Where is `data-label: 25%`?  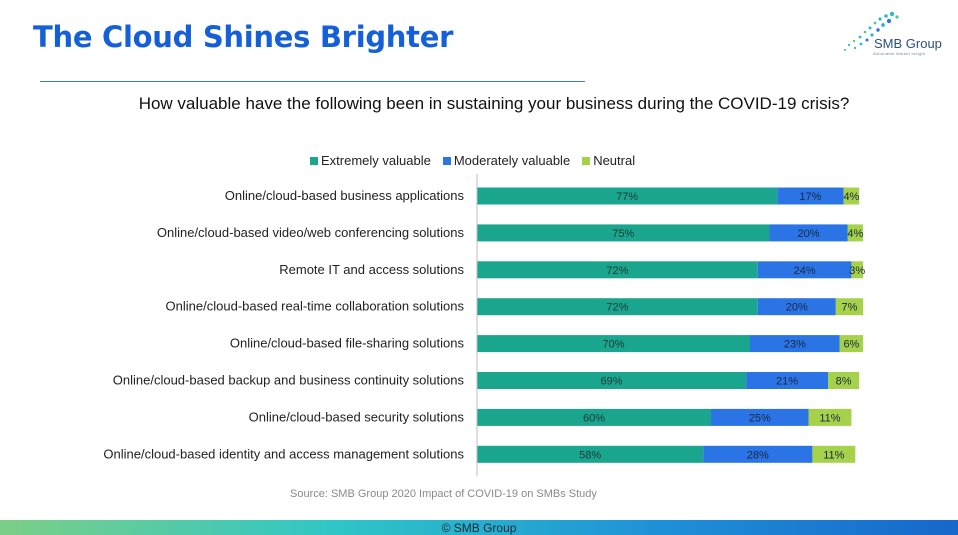
data-label: 25% is located at coordinates (760, 418).